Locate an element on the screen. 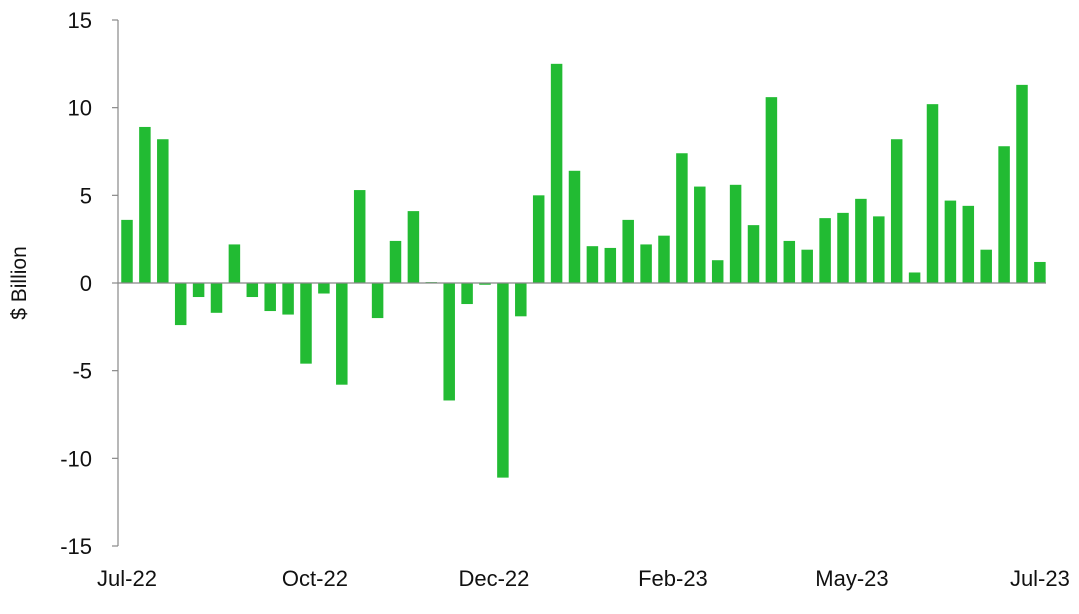 This screenshot has height=614, width=1079. y-tick-label: -10 is located at coordinates (76, 458).